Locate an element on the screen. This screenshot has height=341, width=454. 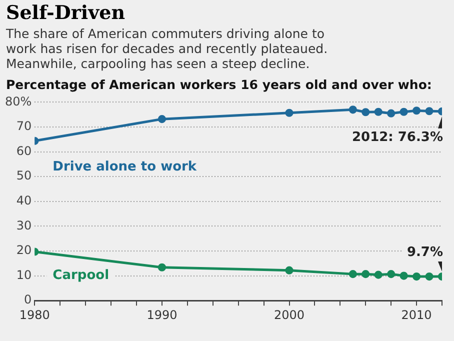
annotation: 9.7% is located at coordinates (424, 252).